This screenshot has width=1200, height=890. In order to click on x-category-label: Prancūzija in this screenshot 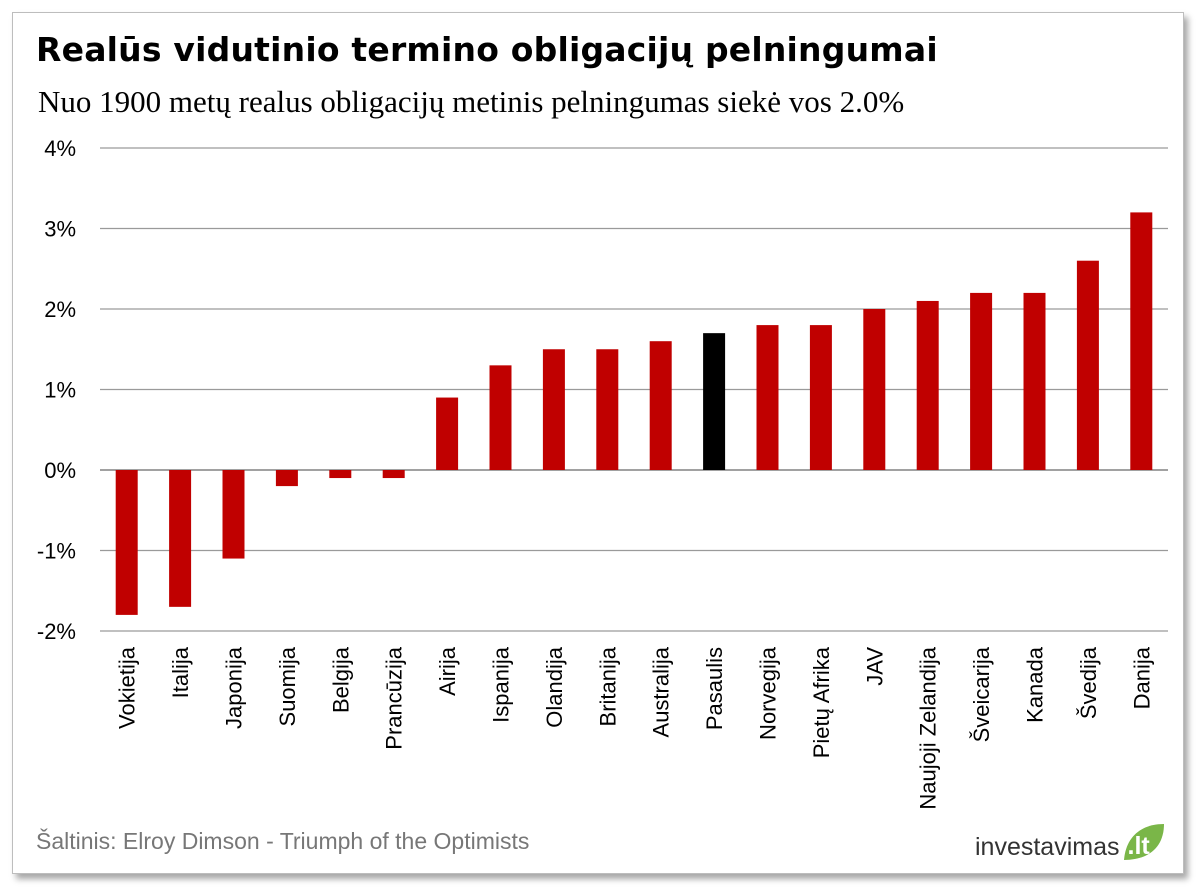, I will do `click(394, 697)`.